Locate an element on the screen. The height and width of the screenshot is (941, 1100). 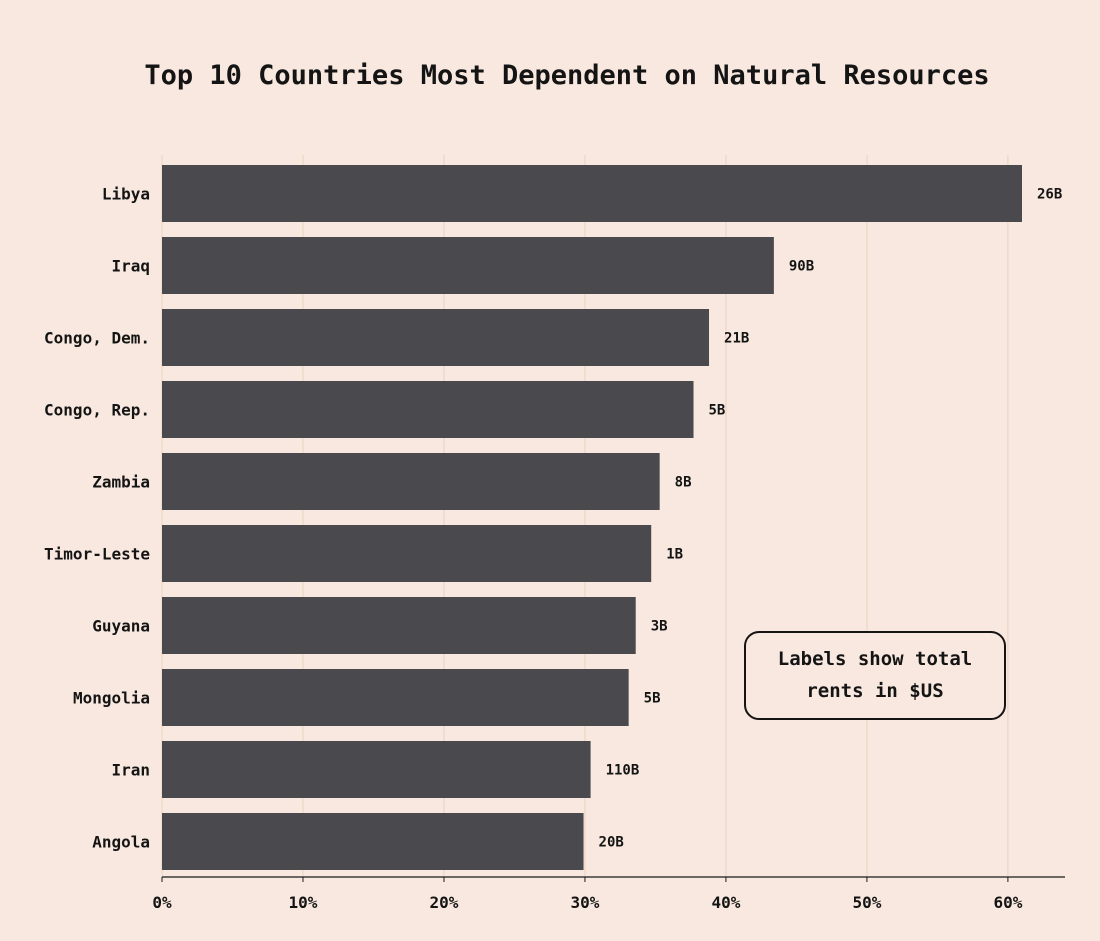
category-label-congo-rep: Congo, Rep. is located at coordinates (97, 410).